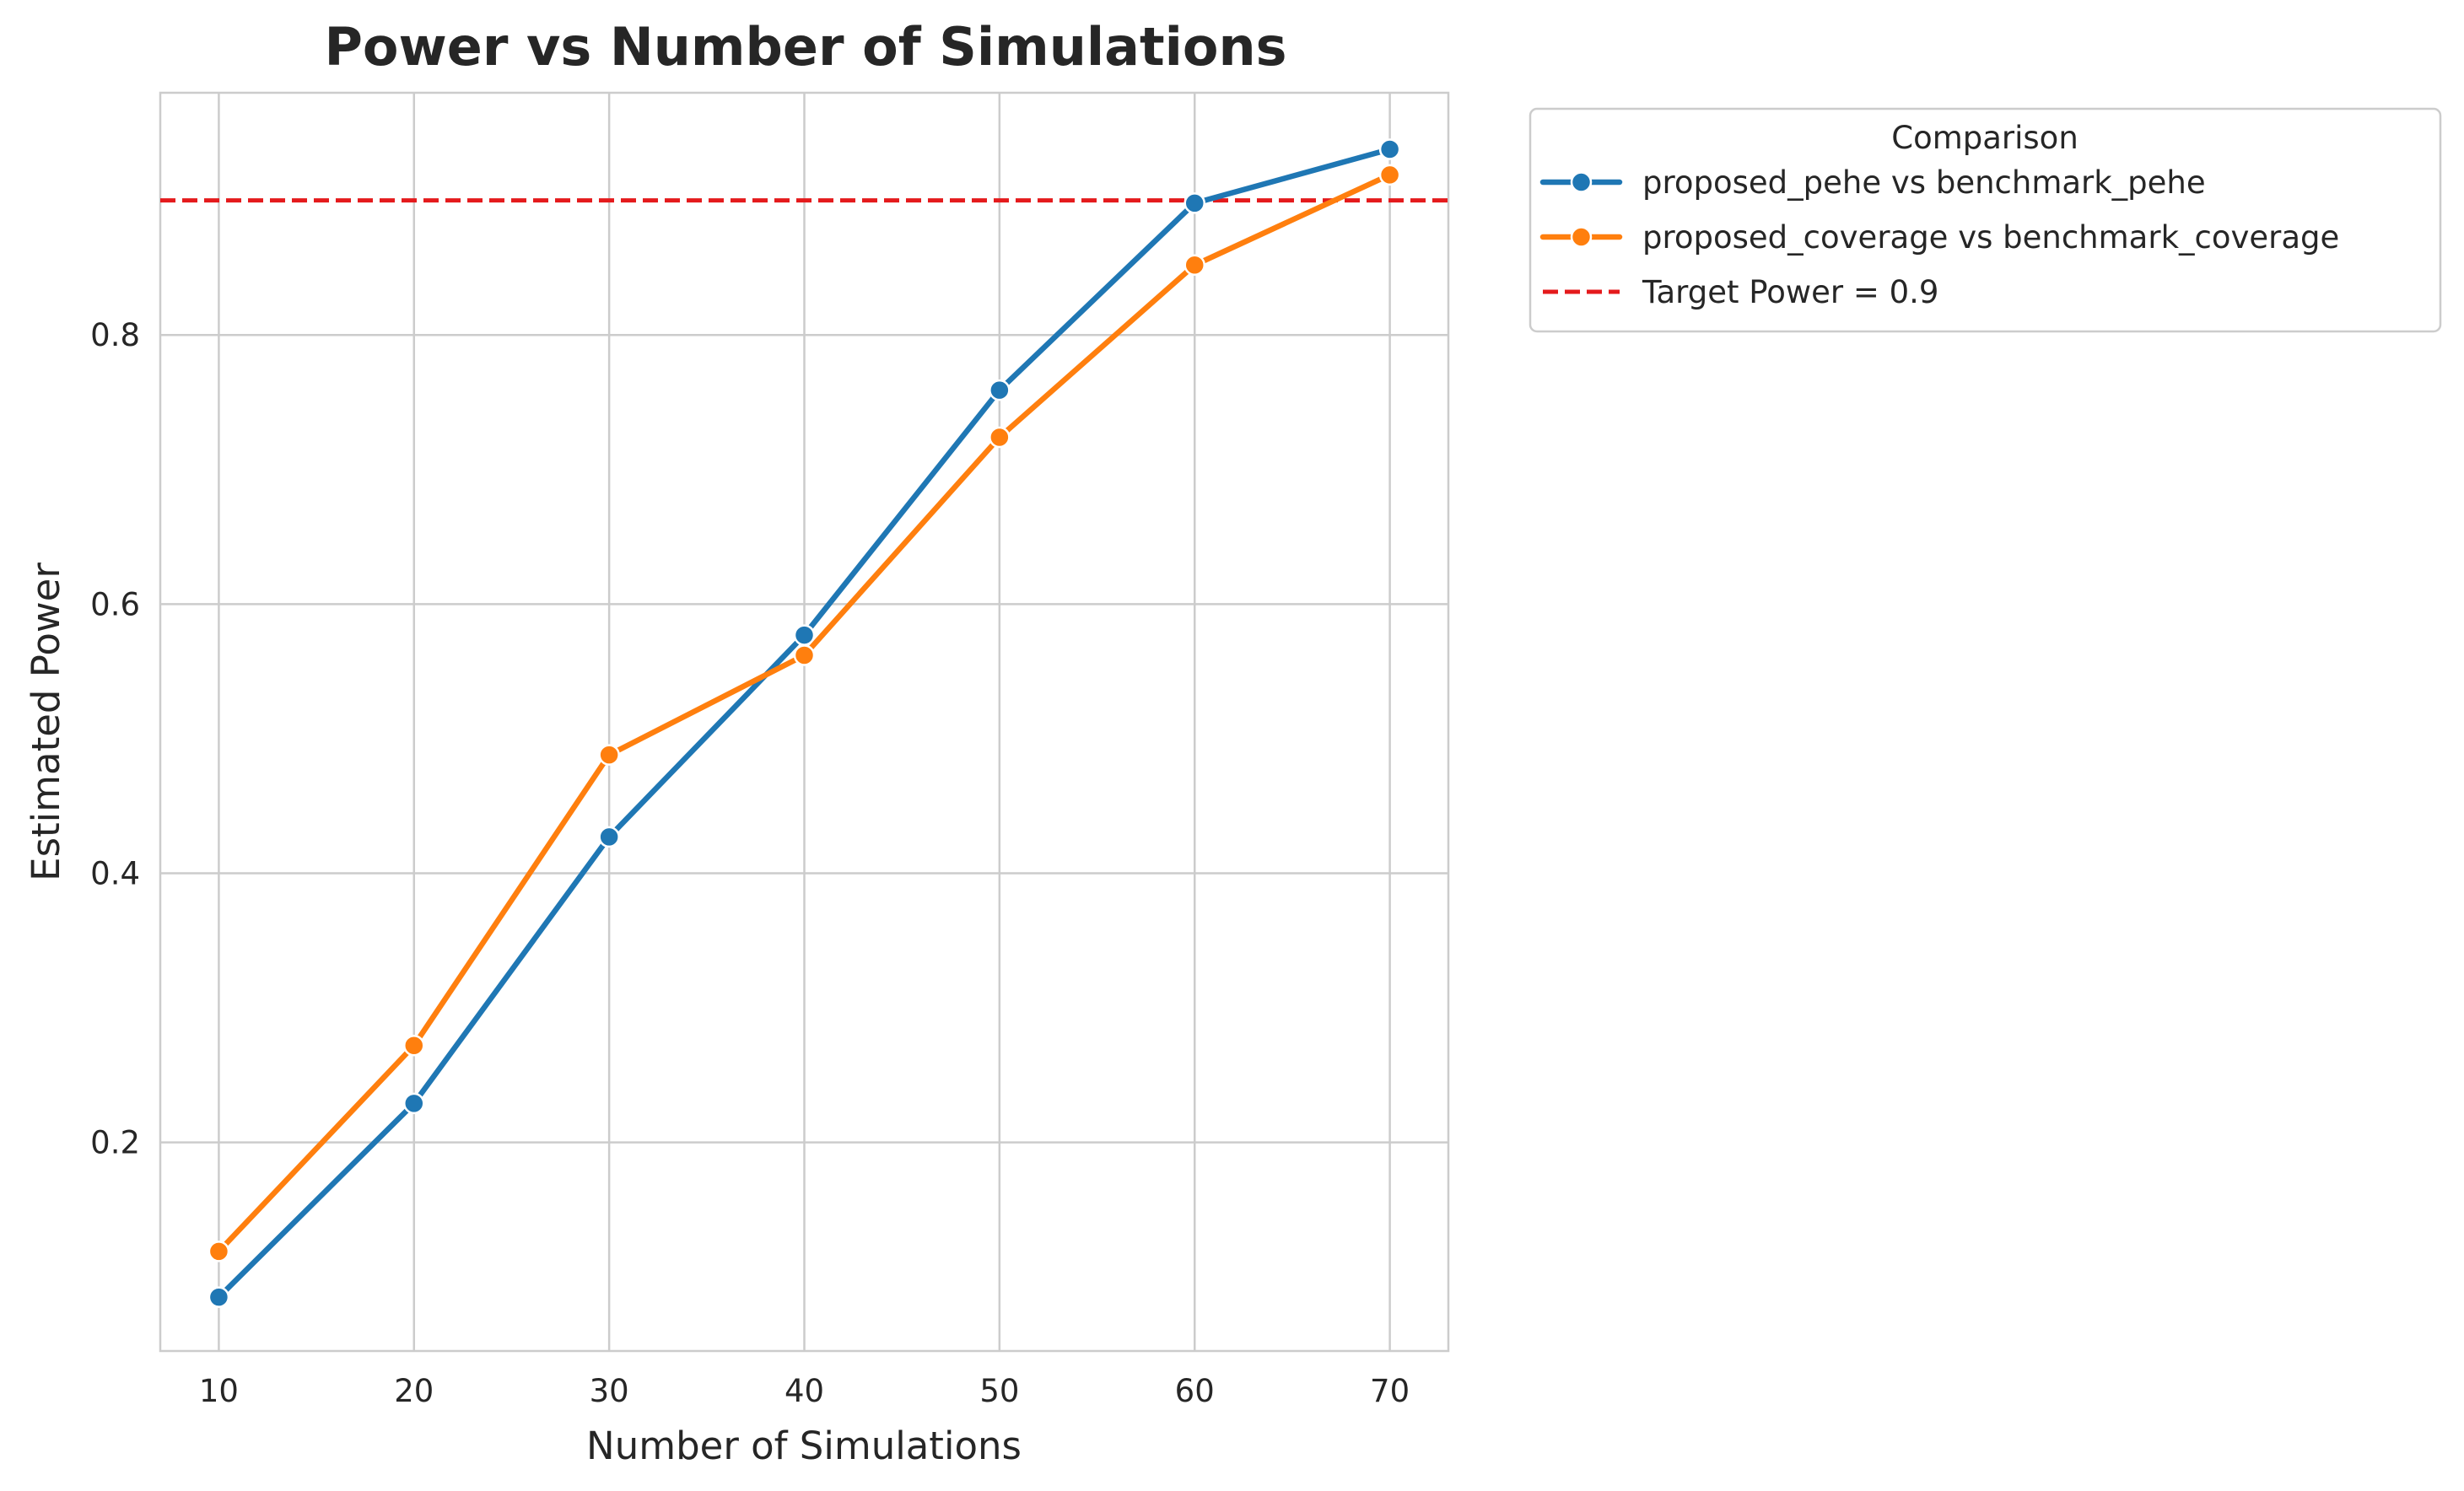  What do you see at coordinates (115, 874) in the screenshot?
I see `y-tick-label: 0.4` at bounding box center [115, 874].